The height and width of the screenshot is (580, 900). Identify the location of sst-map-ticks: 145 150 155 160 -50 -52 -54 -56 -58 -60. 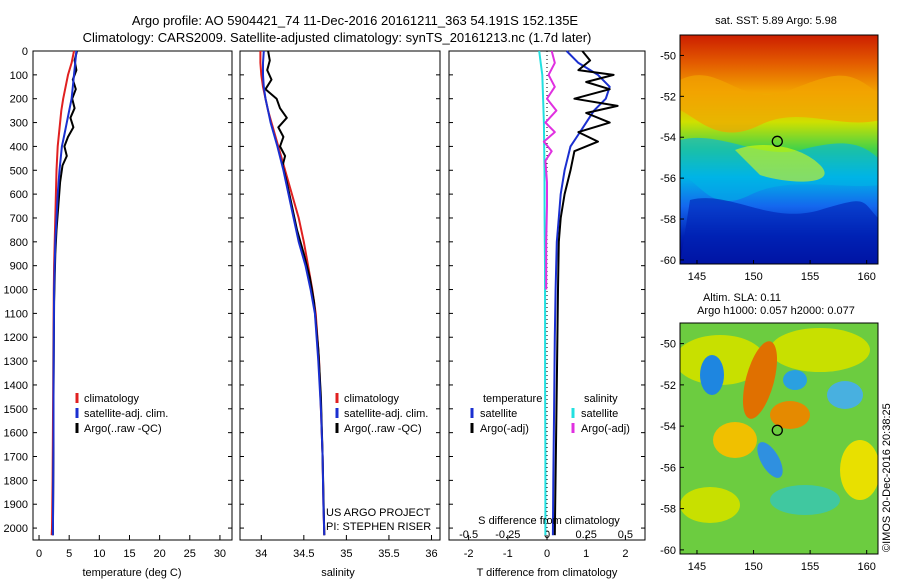
(768, 166).